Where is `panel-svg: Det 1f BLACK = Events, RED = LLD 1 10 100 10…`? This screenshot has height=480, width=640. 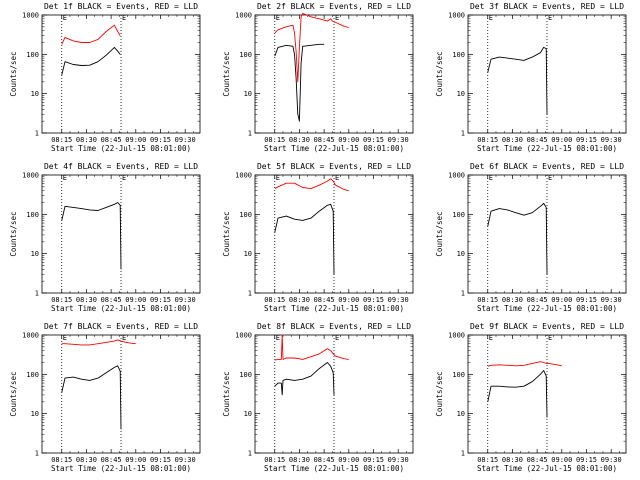
panel-svg: Det 1f BLACK = Events, RED = LLD 1 10 100 10… is located at coordinates (105, 77).